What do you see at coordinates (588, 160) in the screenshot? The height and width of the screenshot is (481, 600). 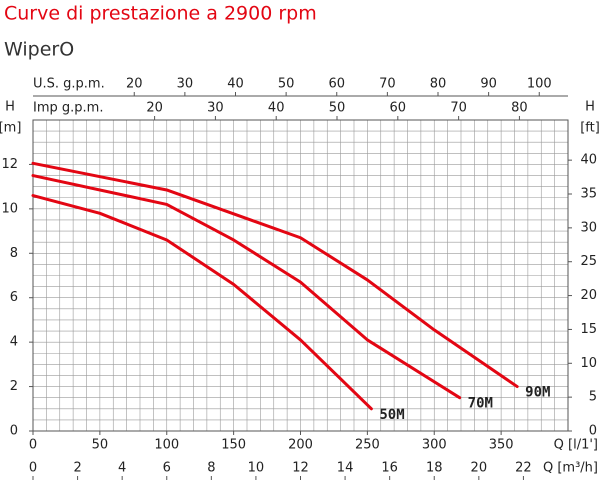 I see `y2-tick-label: 40` at bounding box center [588, 160].